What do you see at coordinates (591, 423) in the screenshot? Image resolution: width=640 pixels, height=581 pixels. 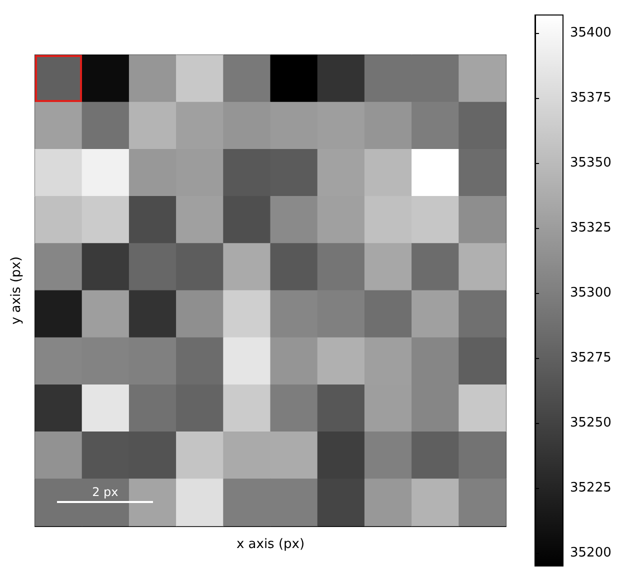 I see `color-bar-label: 35250` at bounding box center [591, 423].